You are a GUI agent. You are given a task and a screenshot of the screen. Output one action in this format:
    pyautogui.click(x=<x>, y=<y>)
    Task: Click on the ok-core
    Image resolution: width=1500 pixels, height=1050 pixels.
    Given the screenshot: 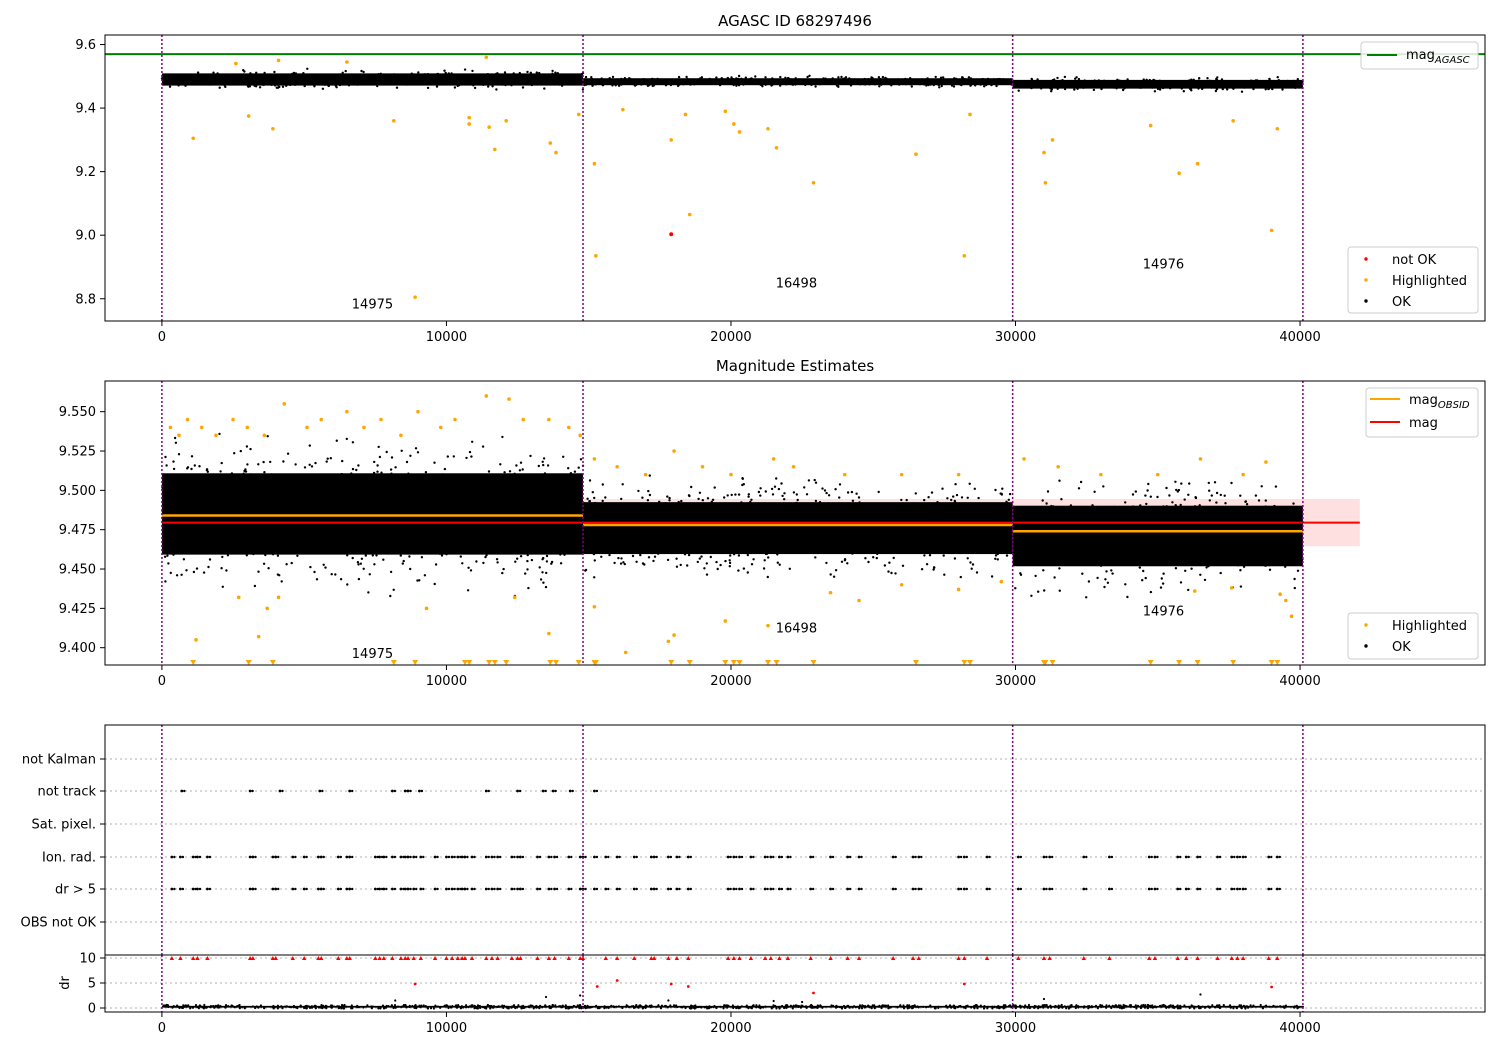 What is the action you would take?
    pyautogui.click(x=372, y=514)
    